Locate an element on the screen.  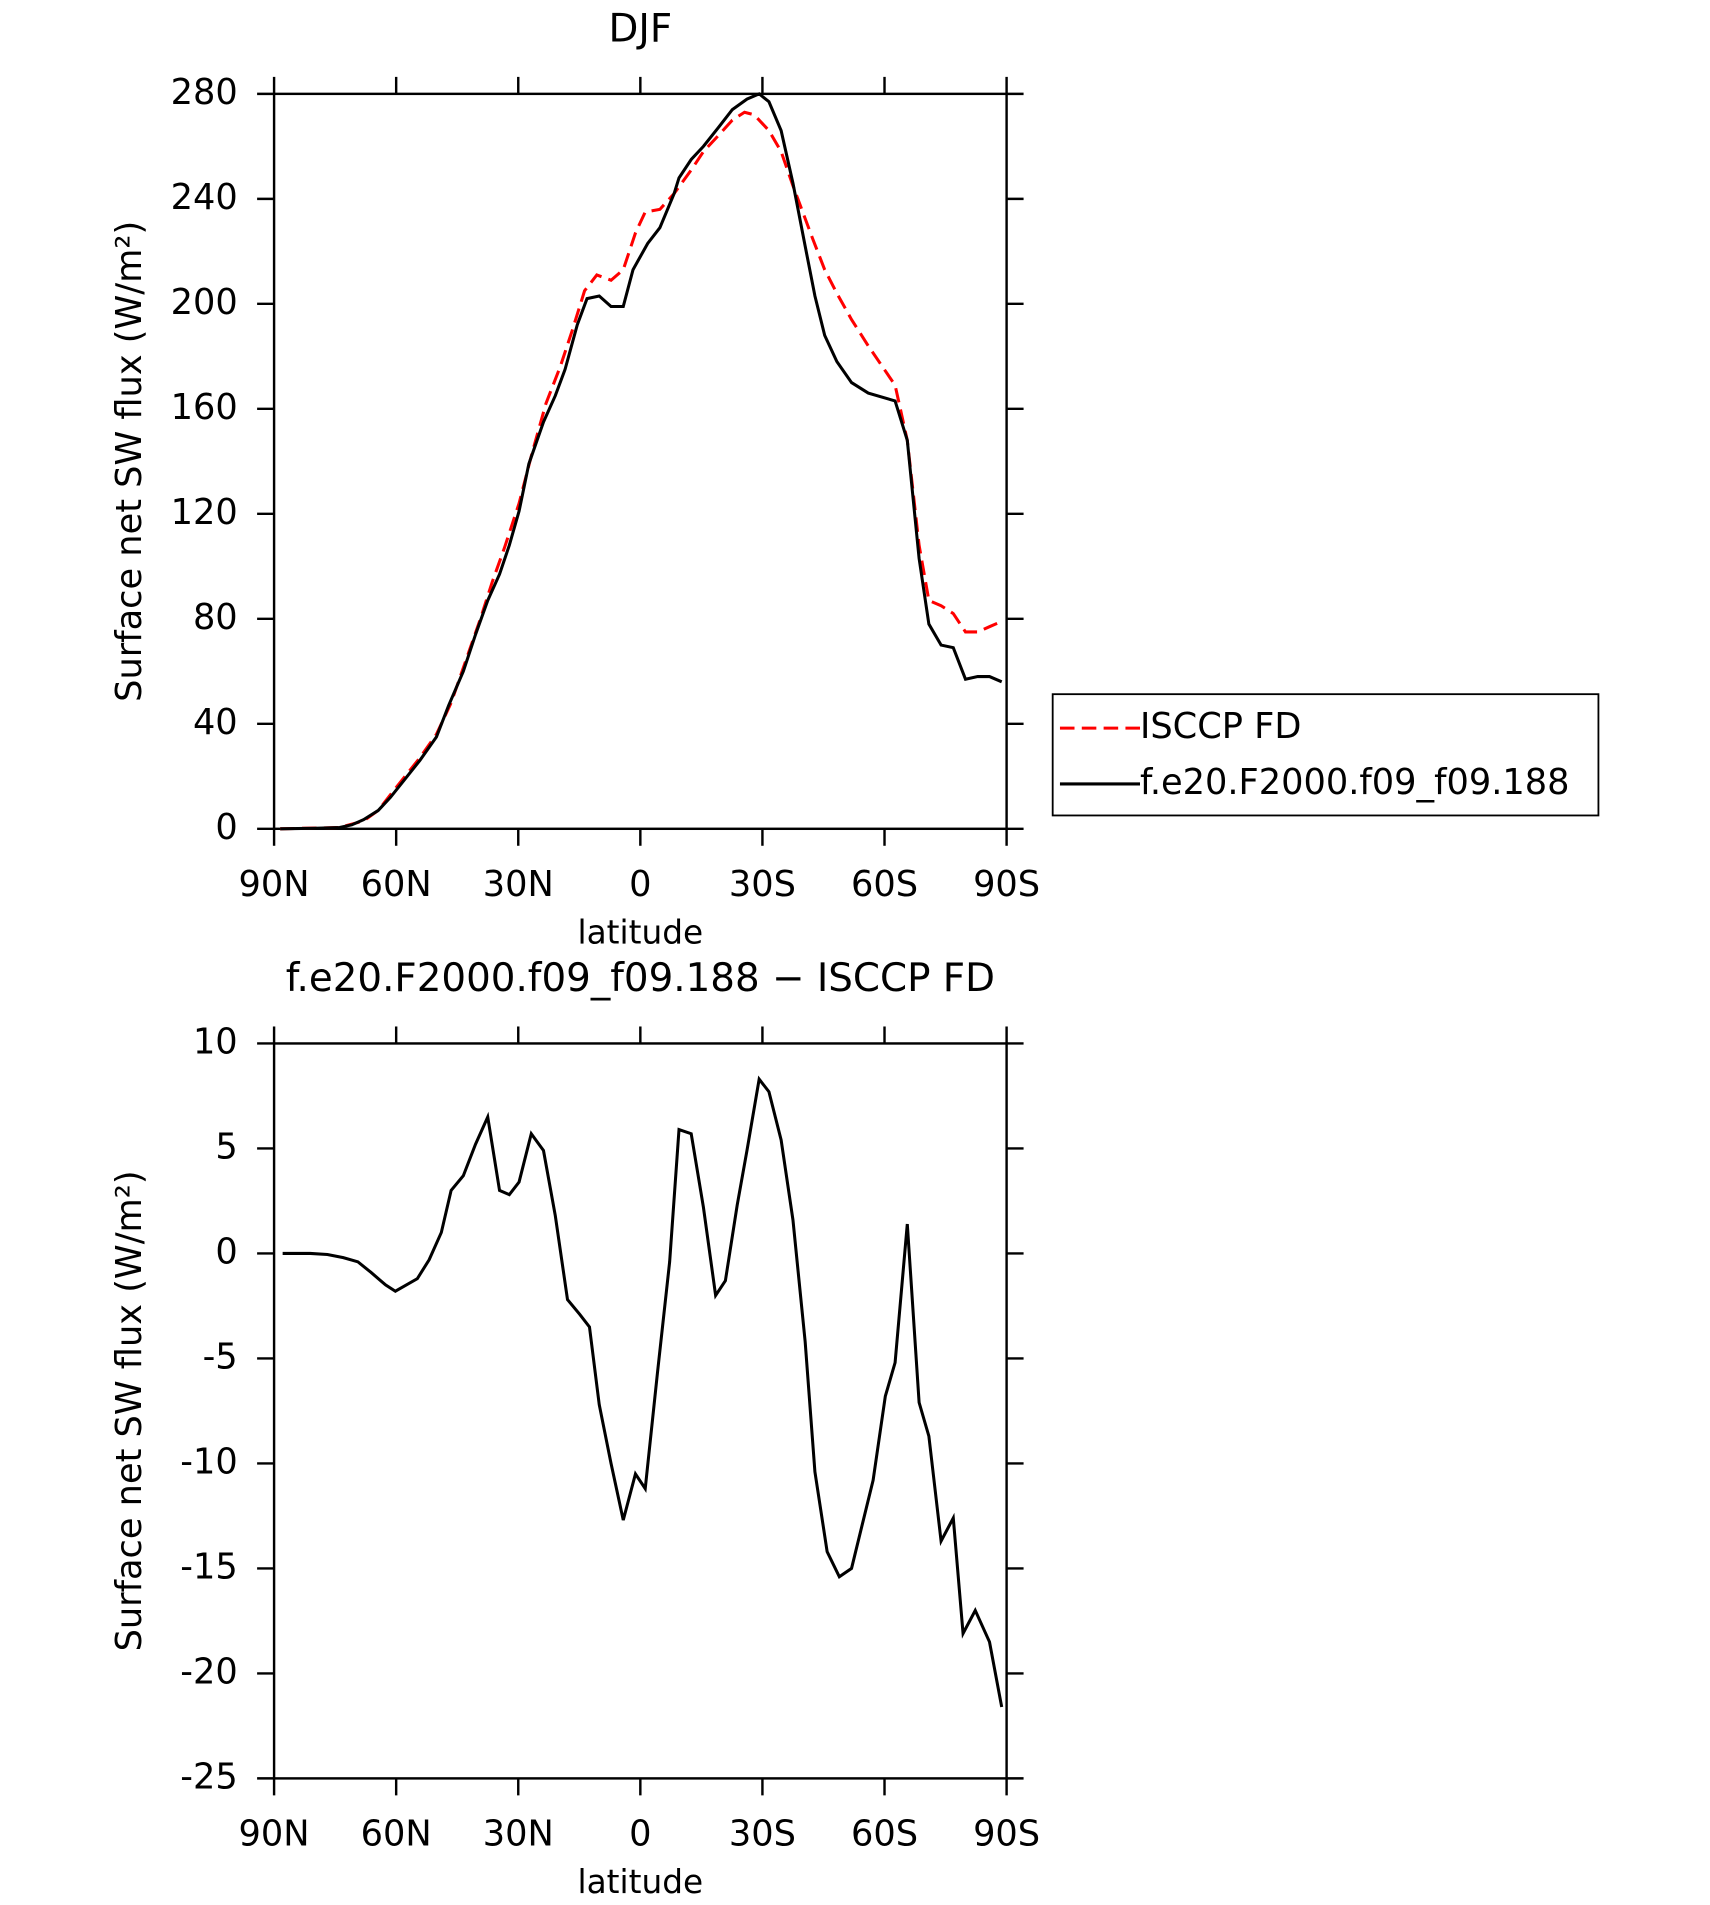
chart-title: DJF is located at coordinates (641, 28).